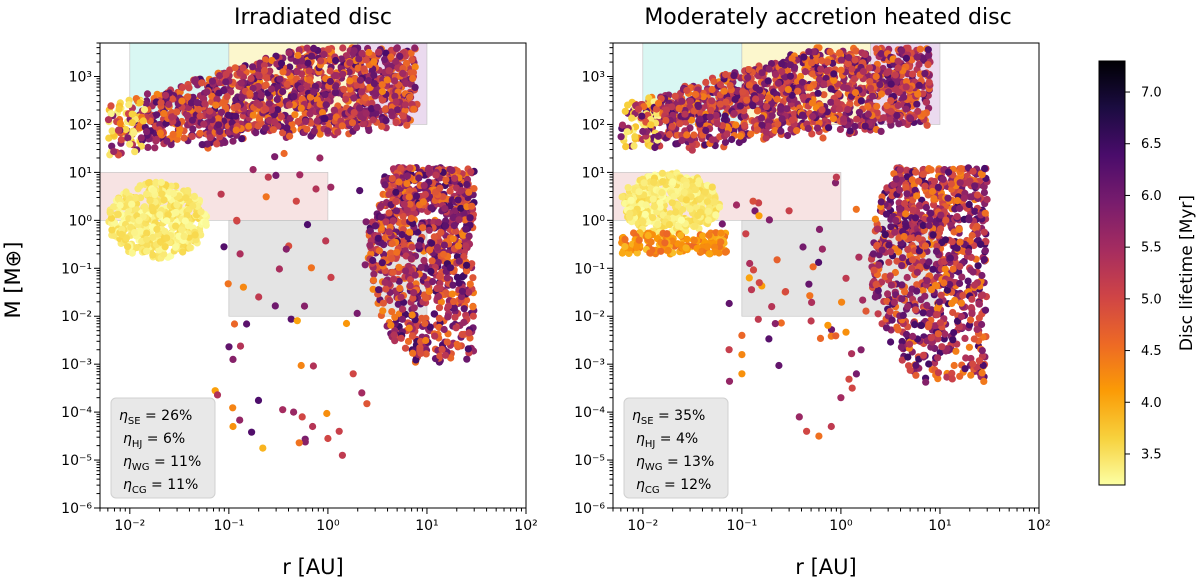 This screenshot has height=582, width=1200. What do you see at coordinates (163, 448) in the screenshot?
I see `eta-box-irradiated: ηSE = 26%ηHJ = 6%ηWG = 11%ηCG = 11%` at bounding box center [163, 448].